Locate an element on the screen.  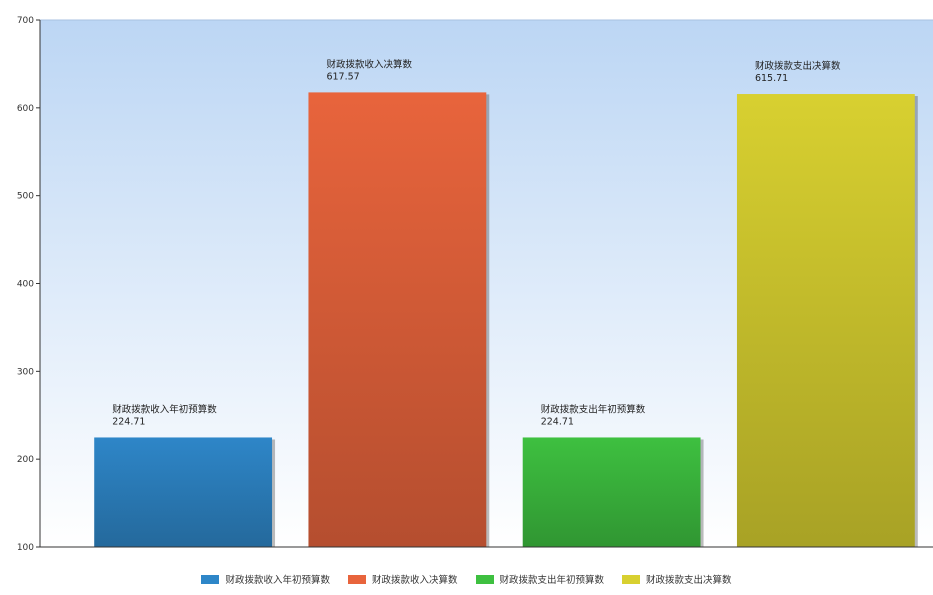
bar-series-label: 财政拨款收入决算数 is located at coordinates (369, 64).